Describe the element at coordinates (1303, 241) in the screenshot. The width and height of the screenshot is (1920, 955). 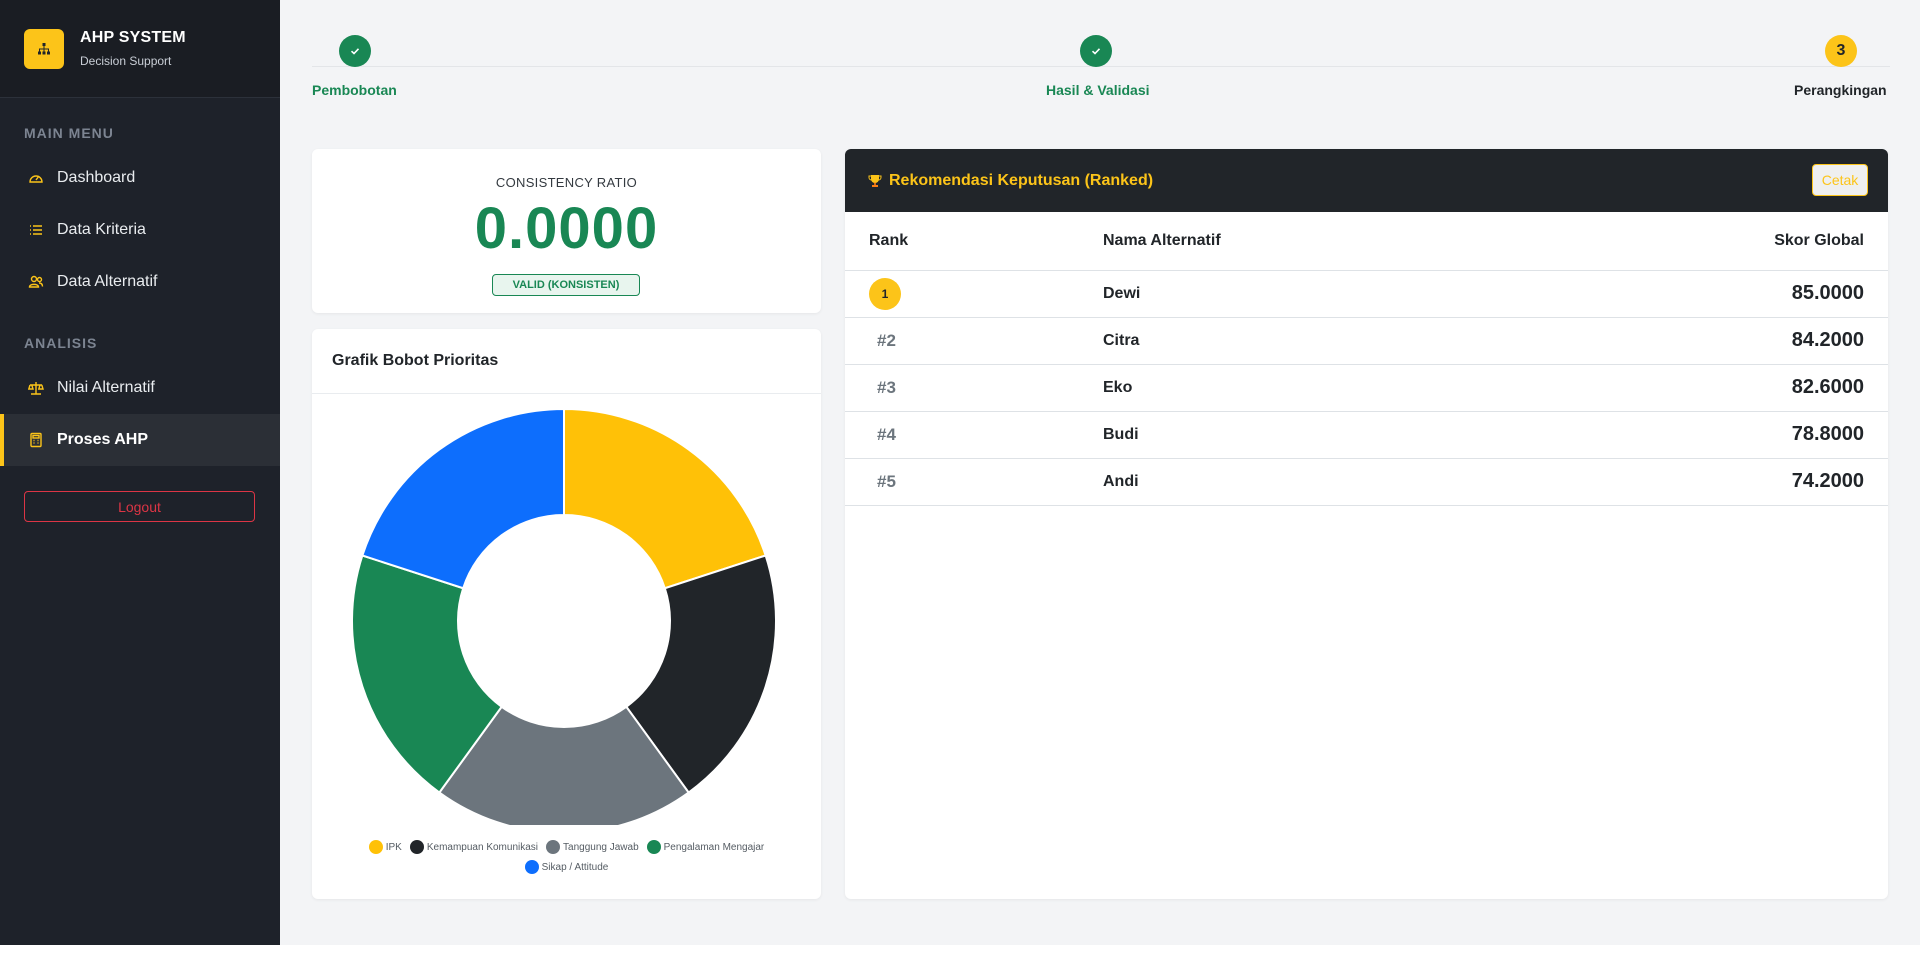
I see `column-header-name: Nama Alternatif` at that location.